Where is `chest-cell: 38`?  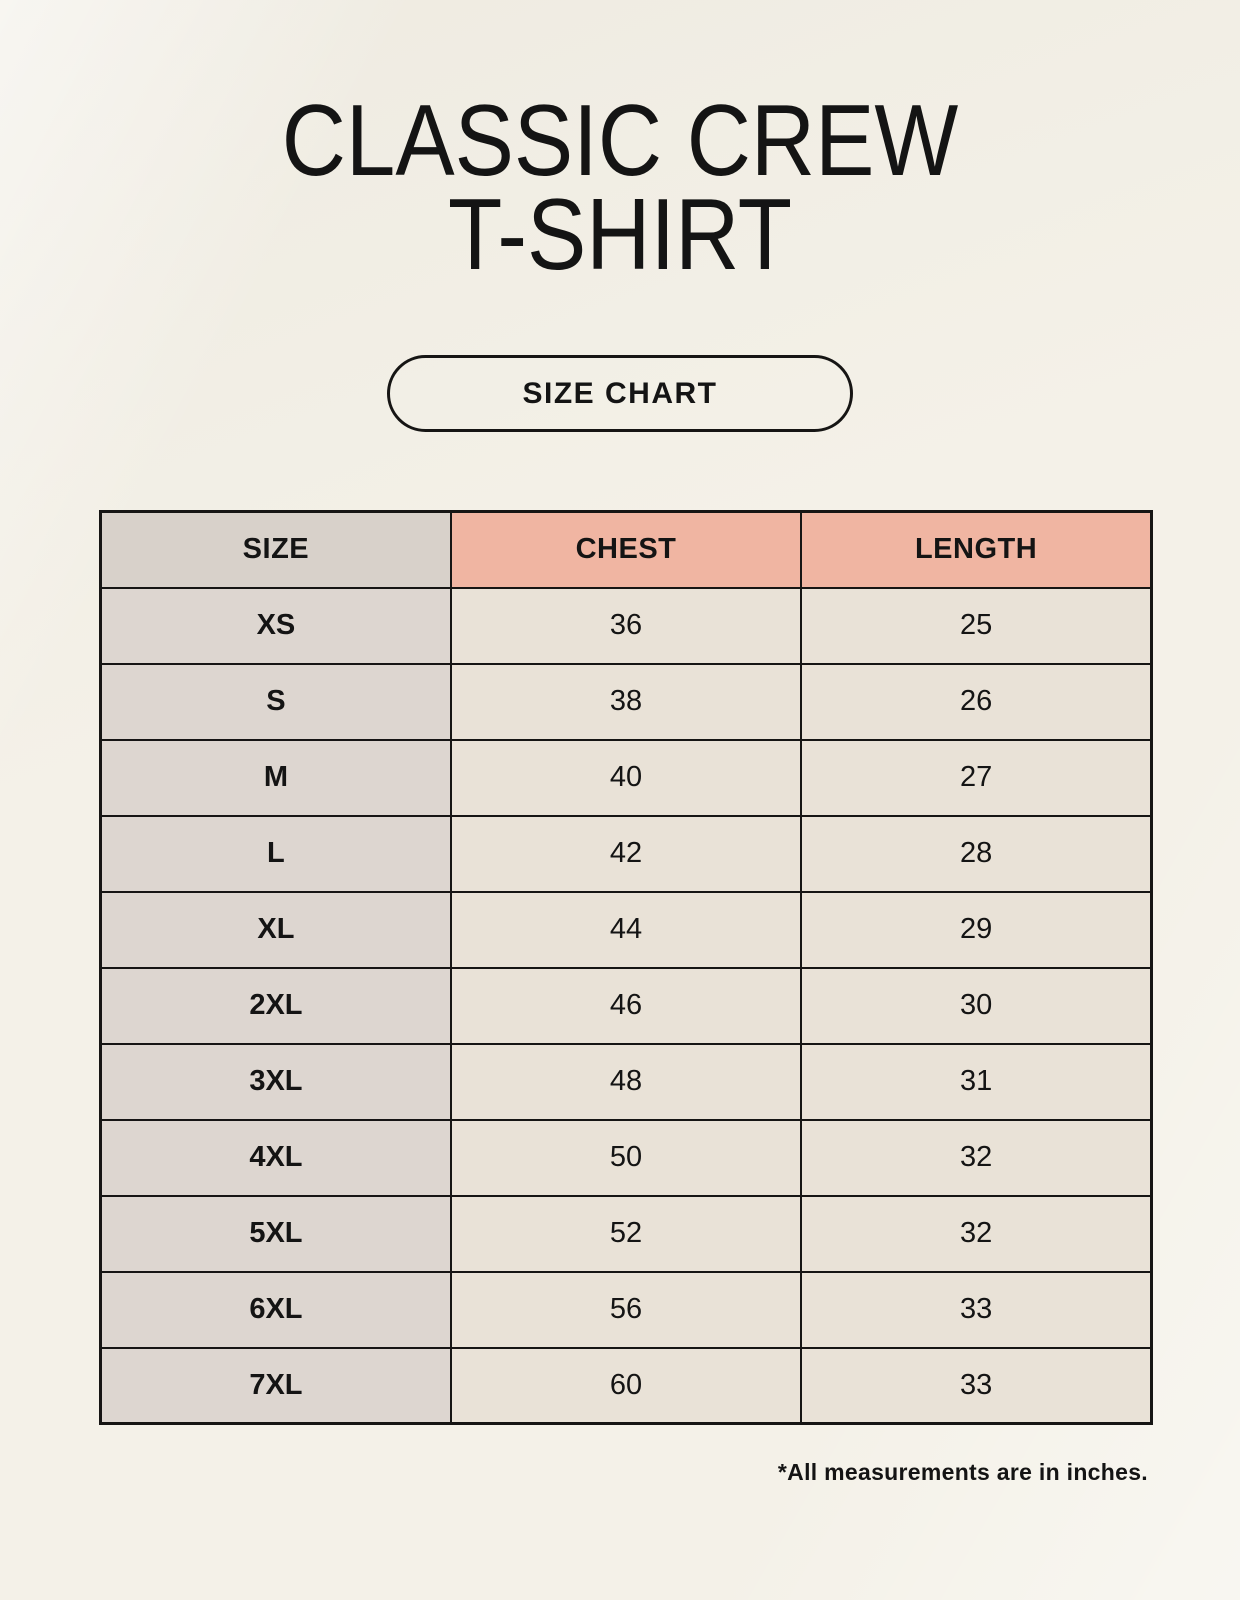 chest-cell: 38 is located at coordinates (626, 701).